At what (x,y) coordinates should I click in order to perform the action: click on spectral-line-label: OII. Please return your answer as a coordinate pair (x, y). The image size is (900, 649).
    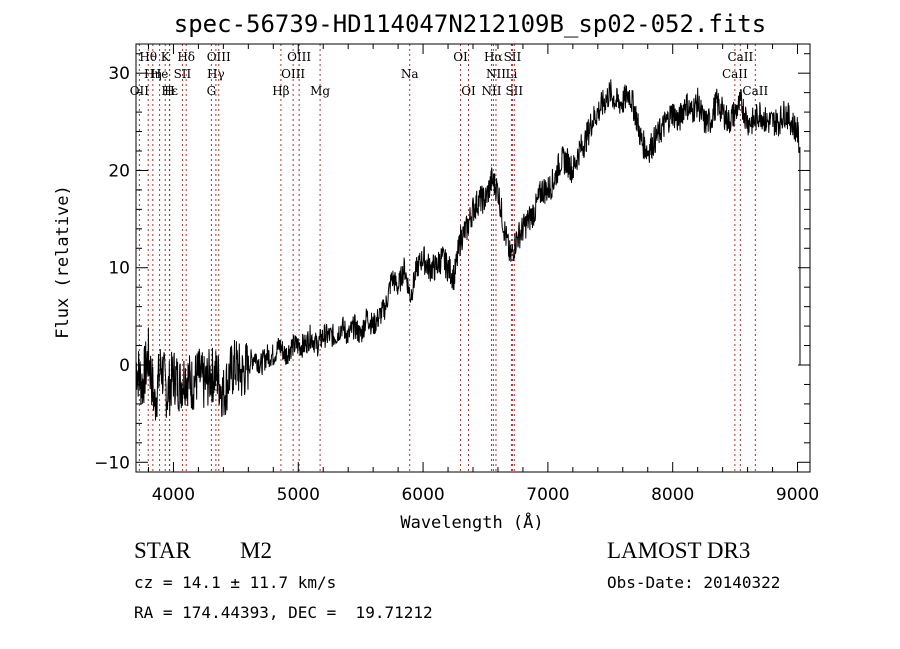
    Looking at the image, I should click on (140, 91).